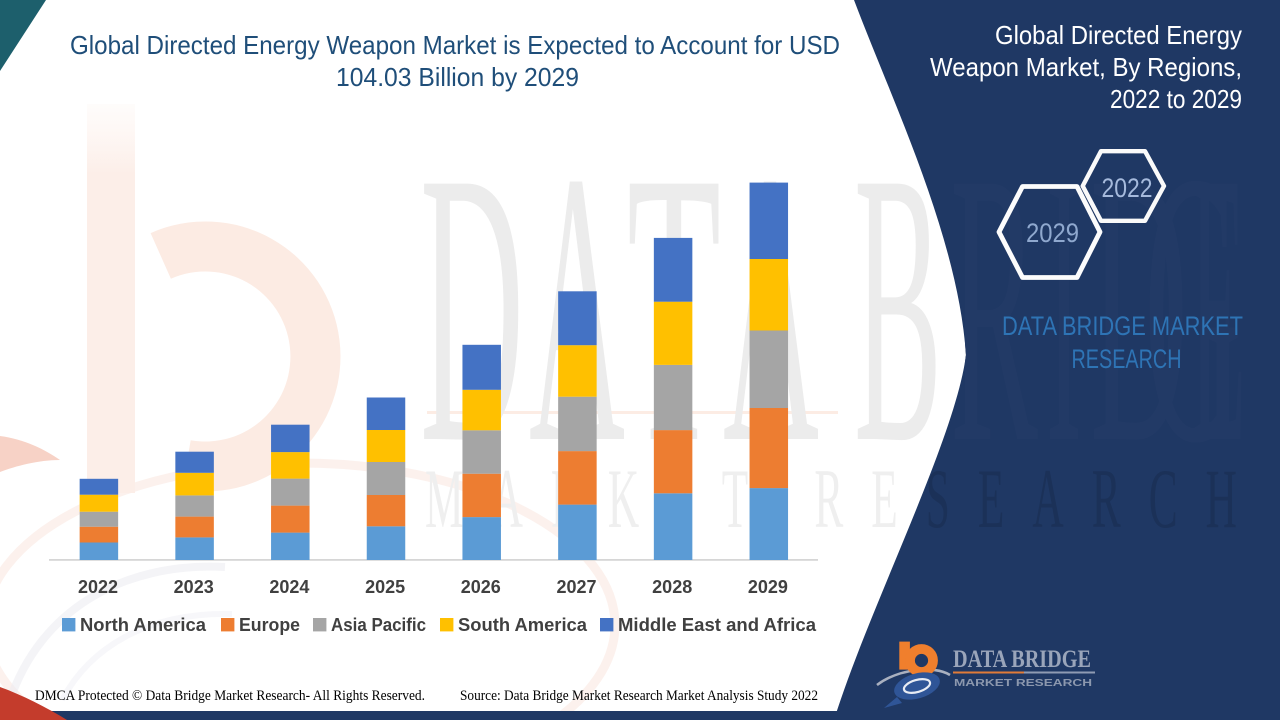 Image resolution: width=1280 pixels, height=720 pixels. Describe the element at coordinates (1218, 308) in the screenshot. I see `svg-text: E` at that location.